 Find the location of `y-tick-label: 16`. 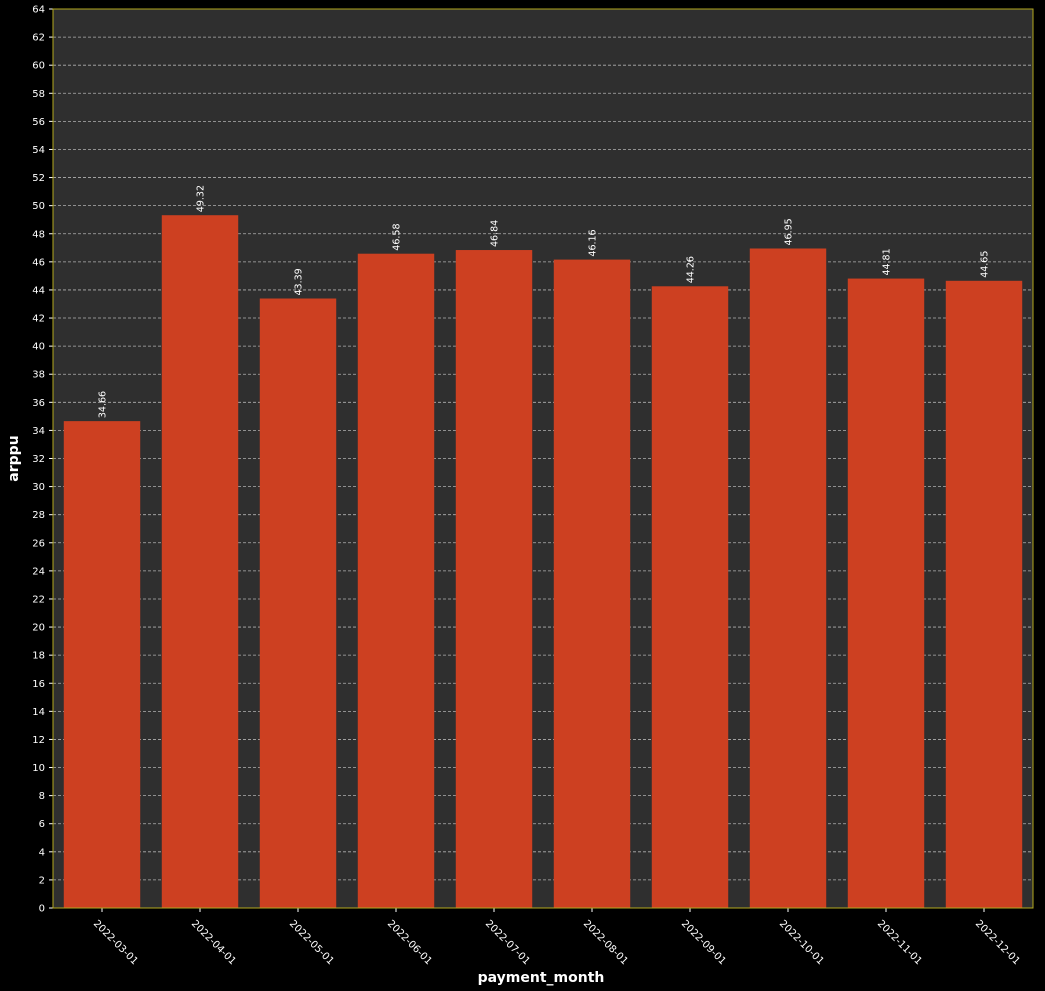

y-tick-label: 16 is located at coordinates (38, 684).